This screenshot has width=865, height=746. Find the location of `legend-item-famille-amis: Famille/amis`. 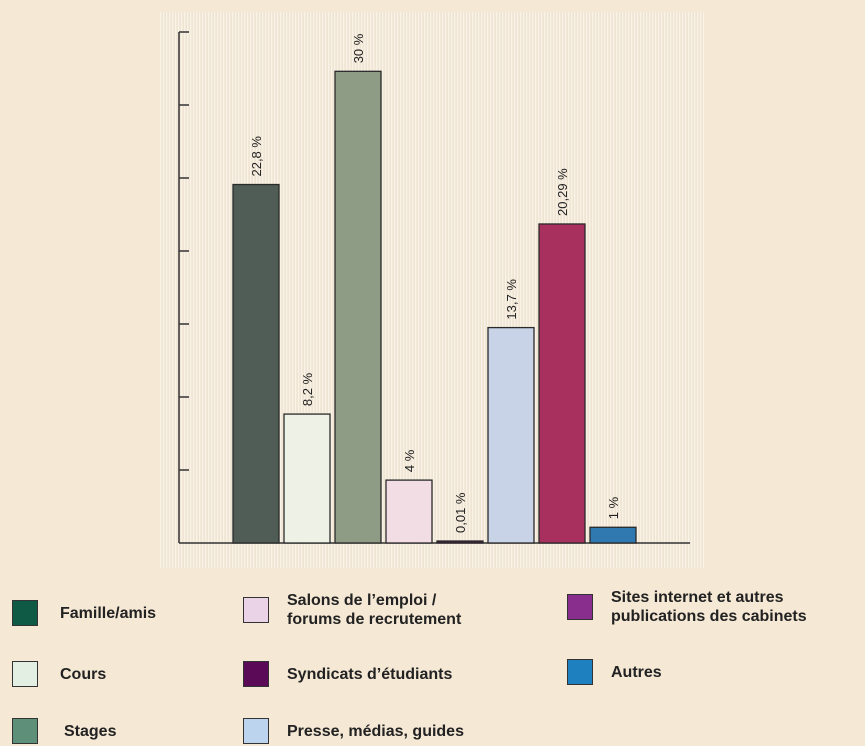

legend-item-famille-amis: Famille/amis is located at coordinates (84, 613).